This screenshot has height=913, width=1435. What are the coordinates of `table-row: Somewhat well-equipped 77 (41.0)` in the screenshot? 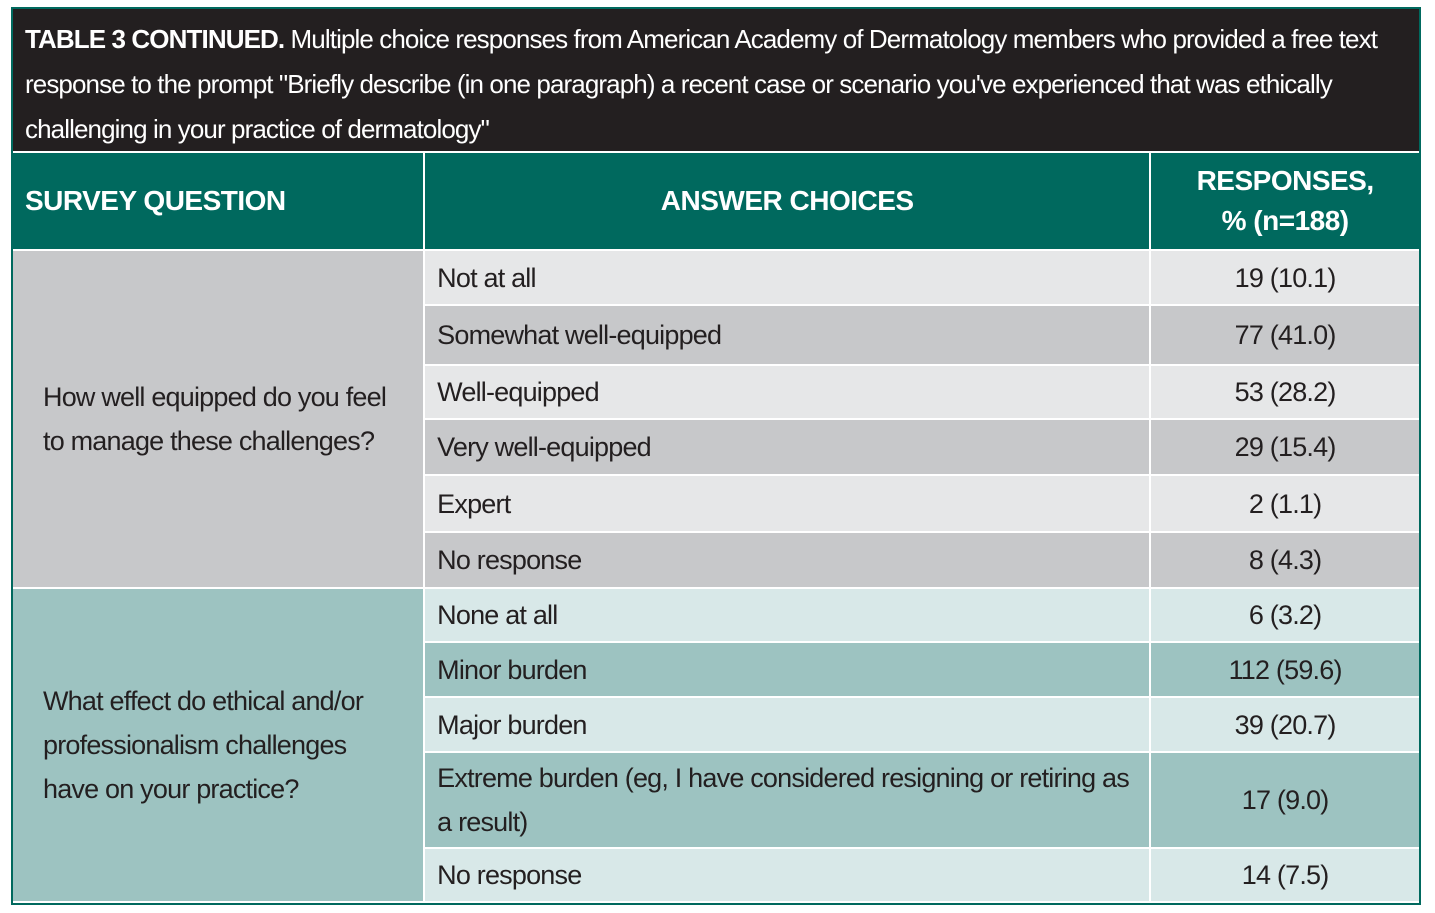 It's located at (716, 335).